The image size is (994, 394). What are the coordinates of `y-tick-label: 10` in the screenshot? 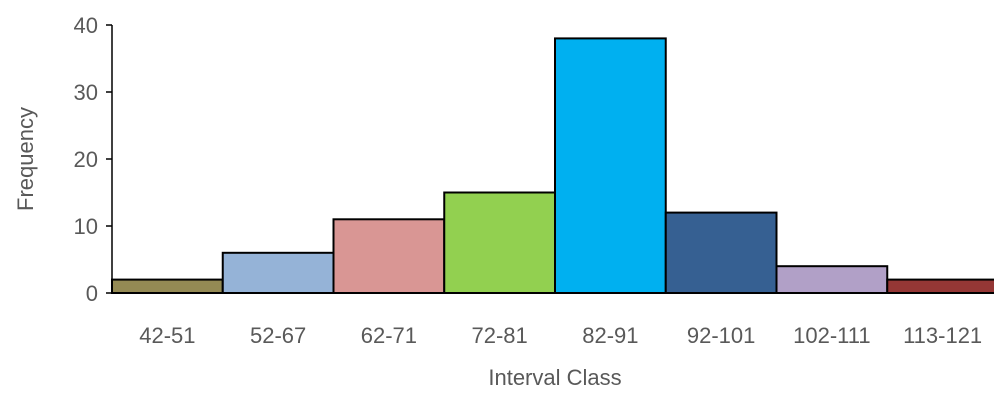 It's located at (86, 226).